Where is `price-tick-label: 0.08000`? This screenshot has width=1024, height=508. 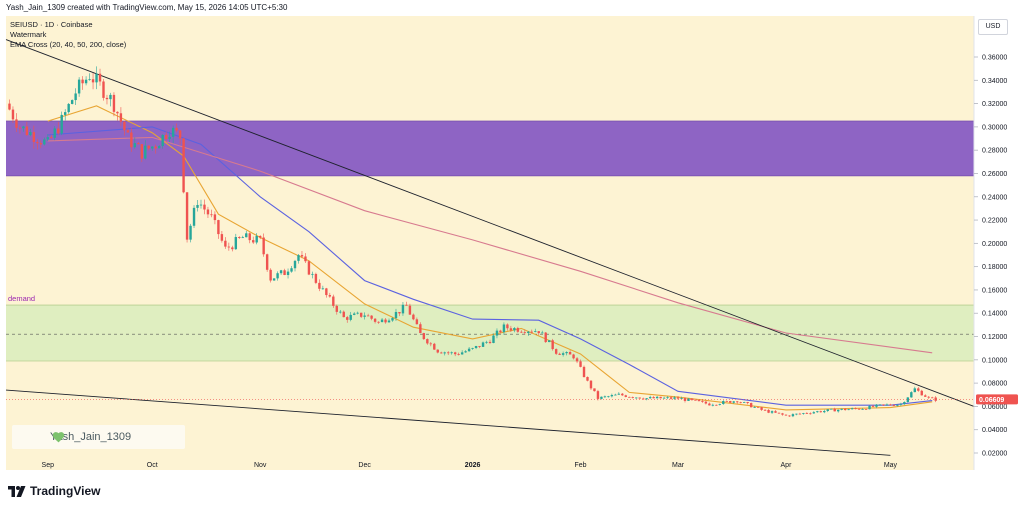
price-tick-label: 0.08000 is located at coordinates (994, 384).